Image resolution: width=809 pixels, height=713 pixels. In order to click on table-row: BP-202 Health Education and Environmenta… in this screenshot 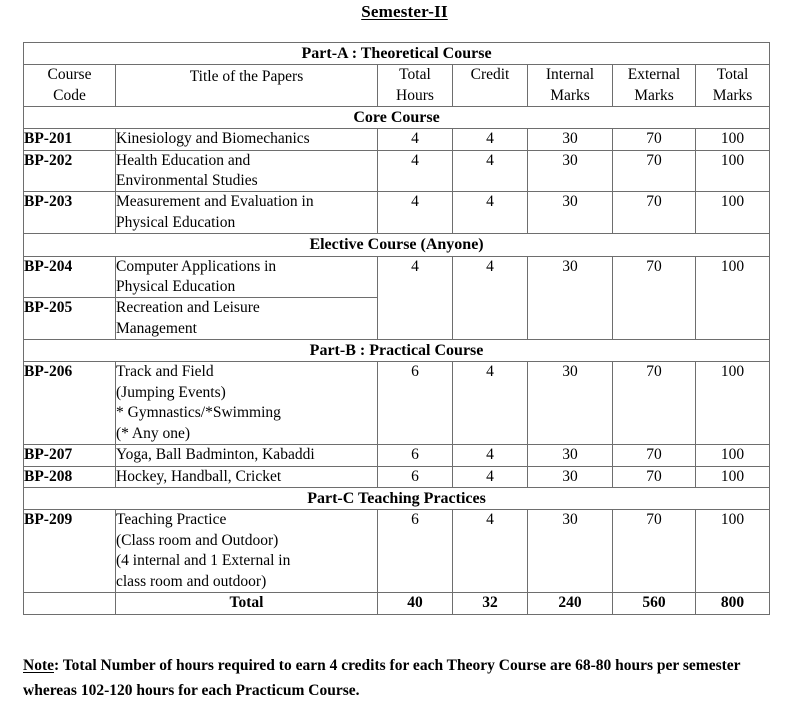, I will do `click(397, 171)`.